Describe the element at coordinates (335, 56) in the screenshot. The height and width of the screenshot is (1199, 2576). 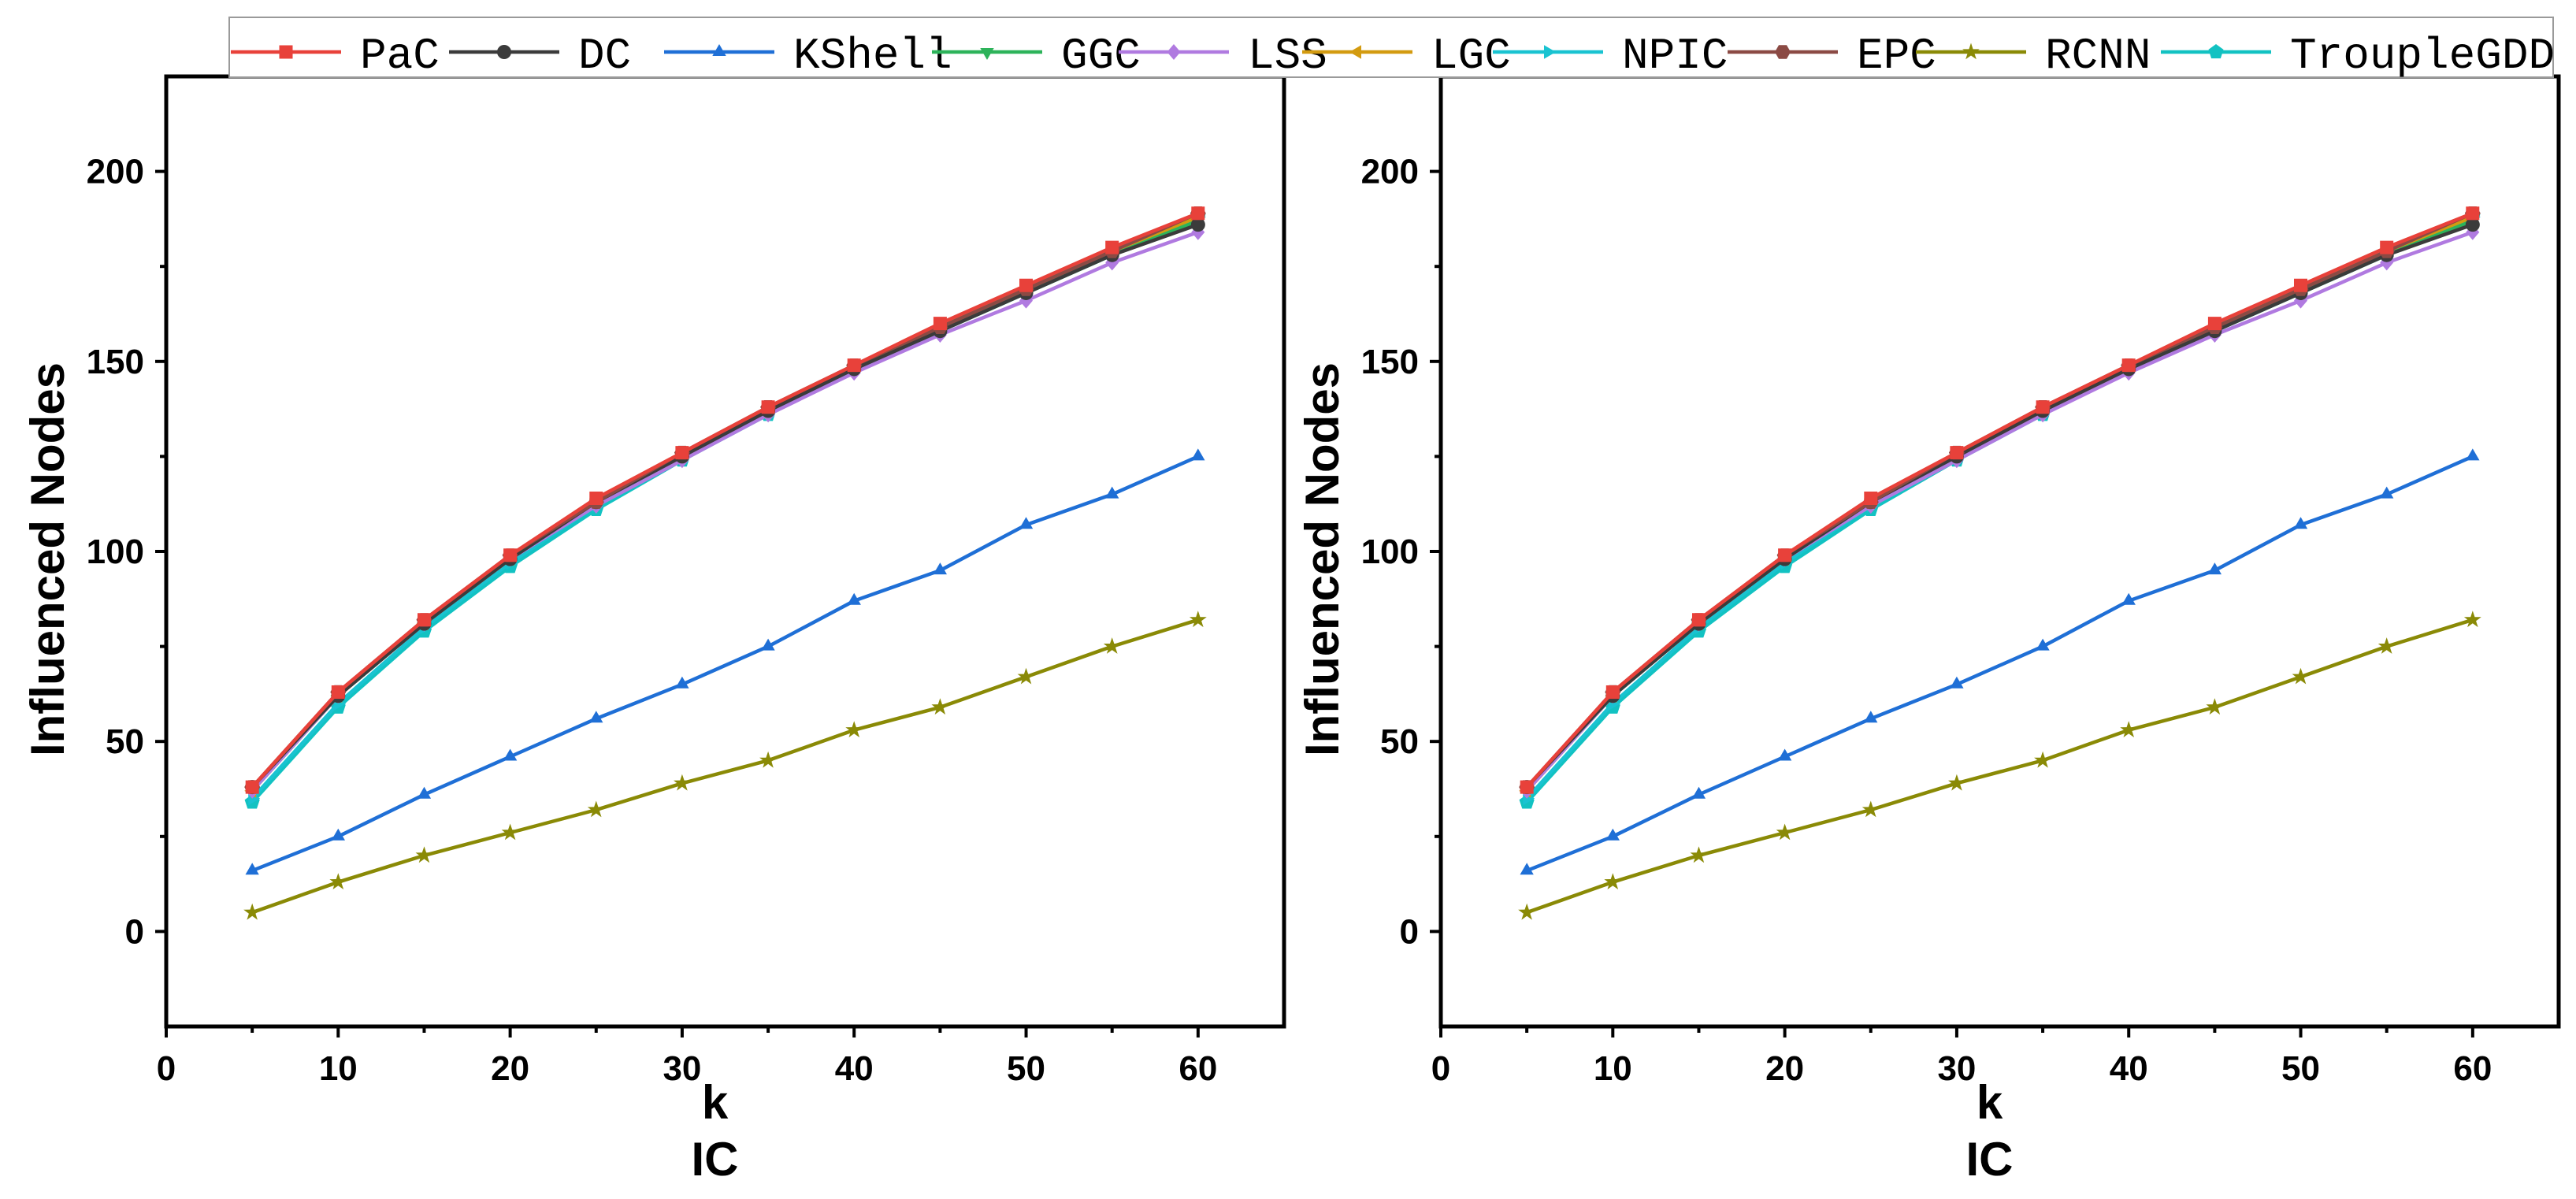
I see `legend-item-PaC: PaC` at that location.